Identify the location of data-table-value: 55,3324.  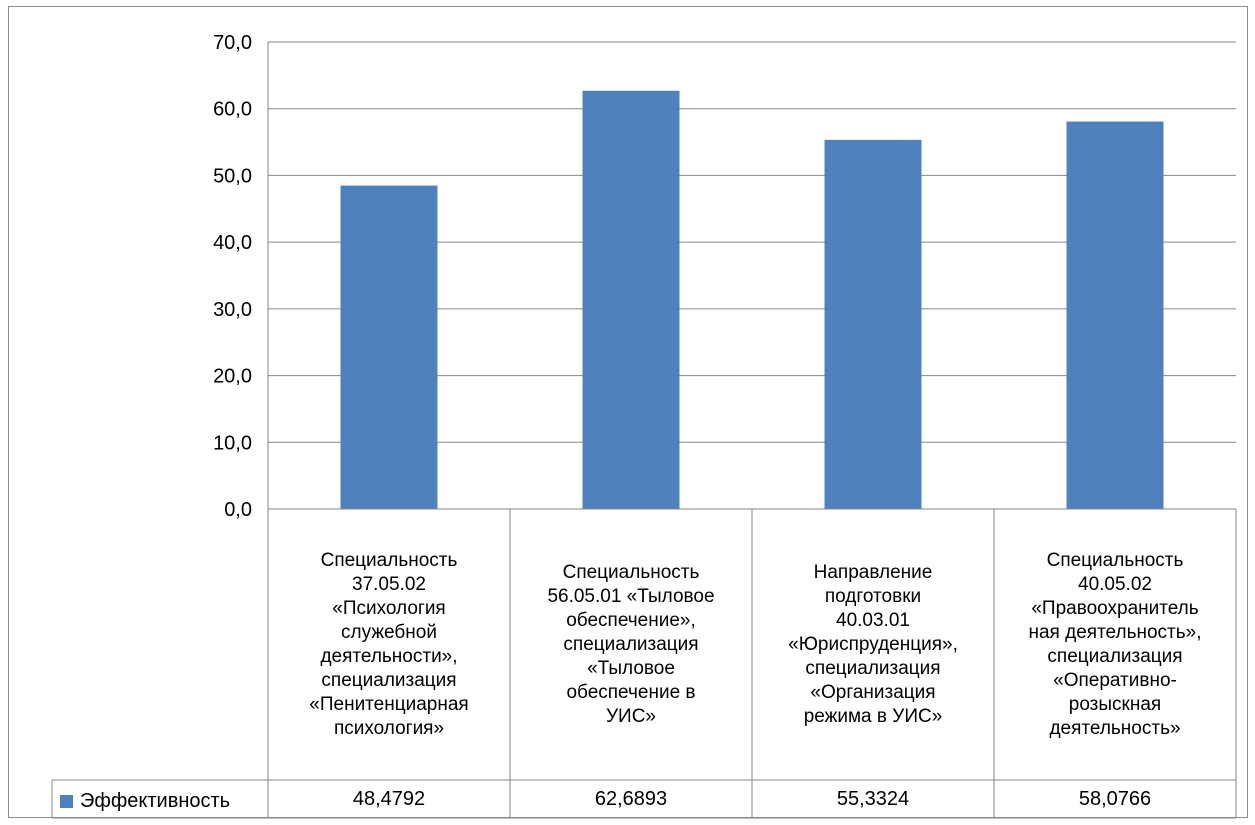
(873, 799).